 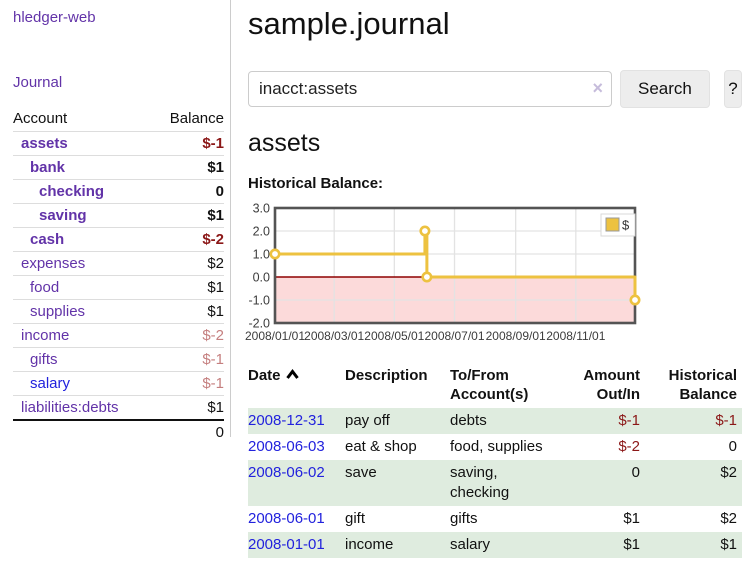 What do you see at coordinates (355, 518) in the screenshot?
I see `transaction-description: gift` at bounding box center [355, 518].